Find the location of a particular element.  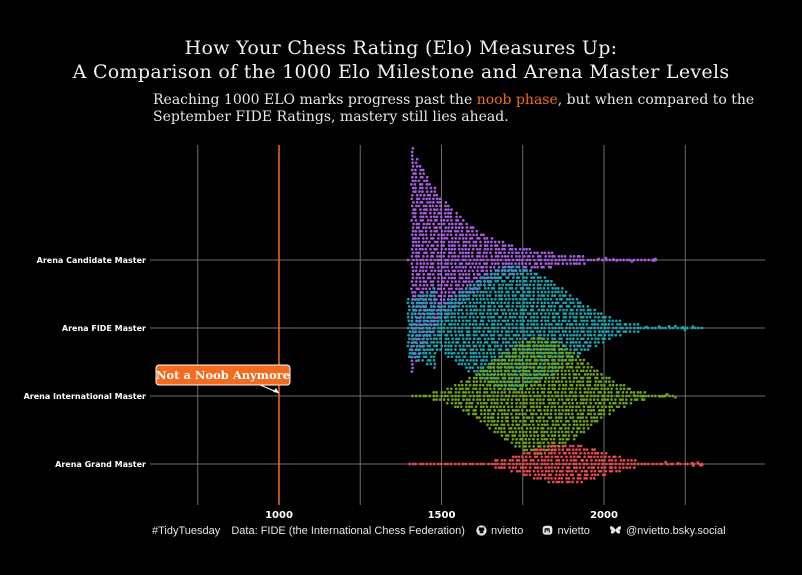

caption-mastodon: nvietto is located at coordinates (569, 531).